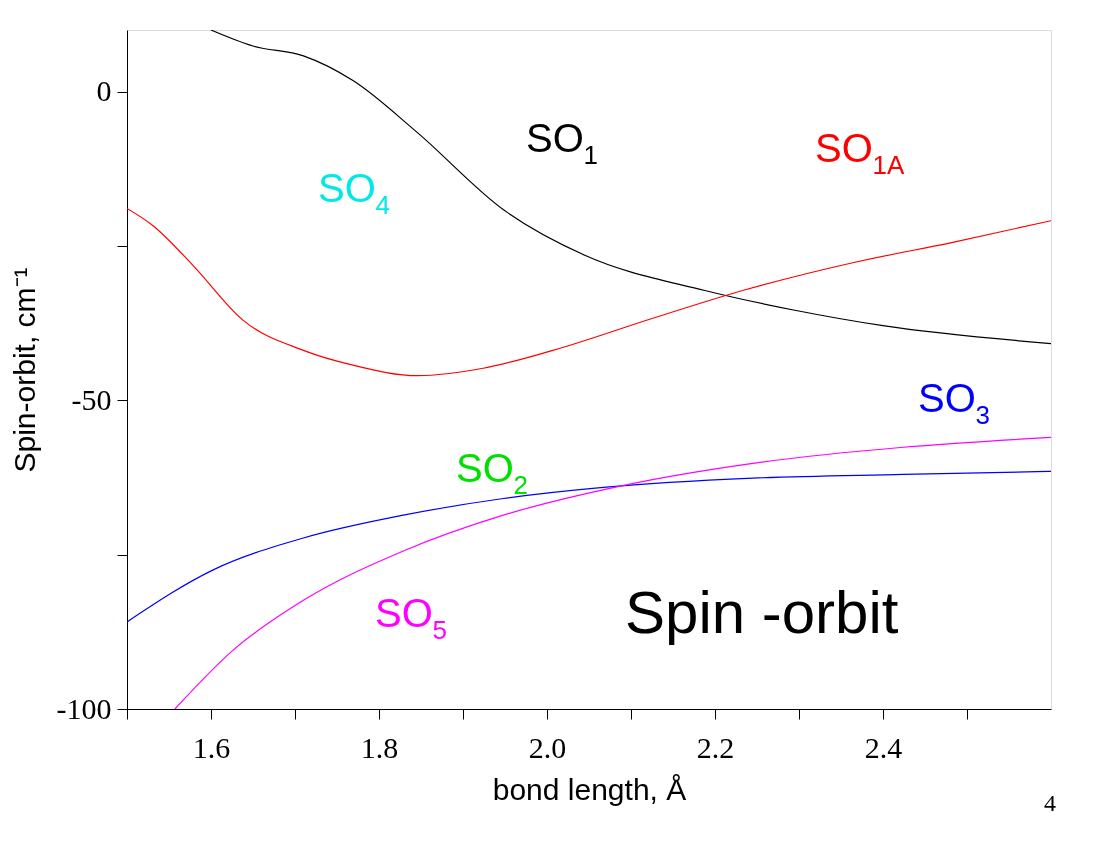  Describe the element at coordinates (715, 747) in the screenshot. I see `x-tick-label: 2.2` at that location.